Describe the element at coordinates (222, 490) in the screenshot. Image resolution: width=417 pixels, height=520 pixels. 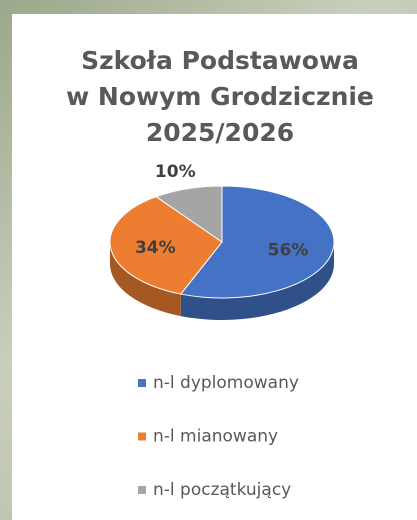
I see `legend-label: n-l początkujący` at that location.